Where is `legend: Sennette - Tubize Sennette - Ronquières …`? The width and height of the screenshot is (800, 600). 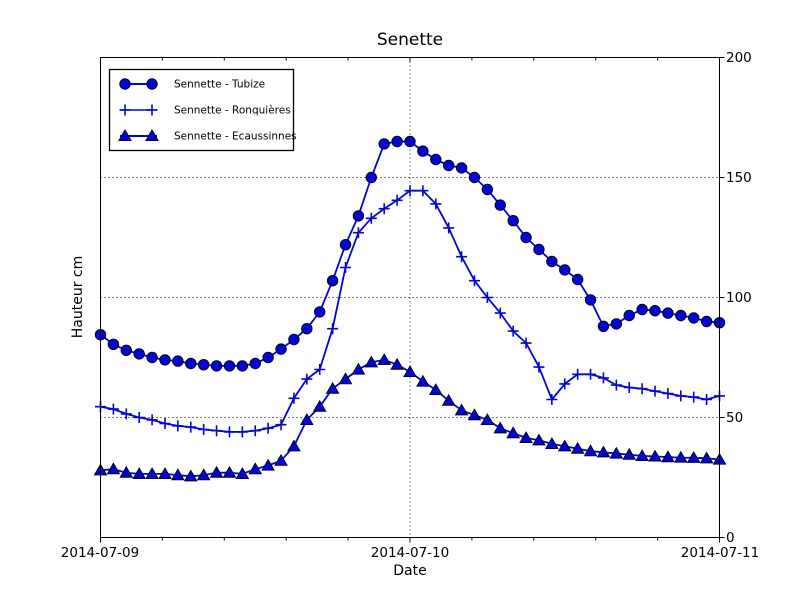 legend: Sennette - Tubize Sennette - Ronquières … is located at coordinates (202, 110).